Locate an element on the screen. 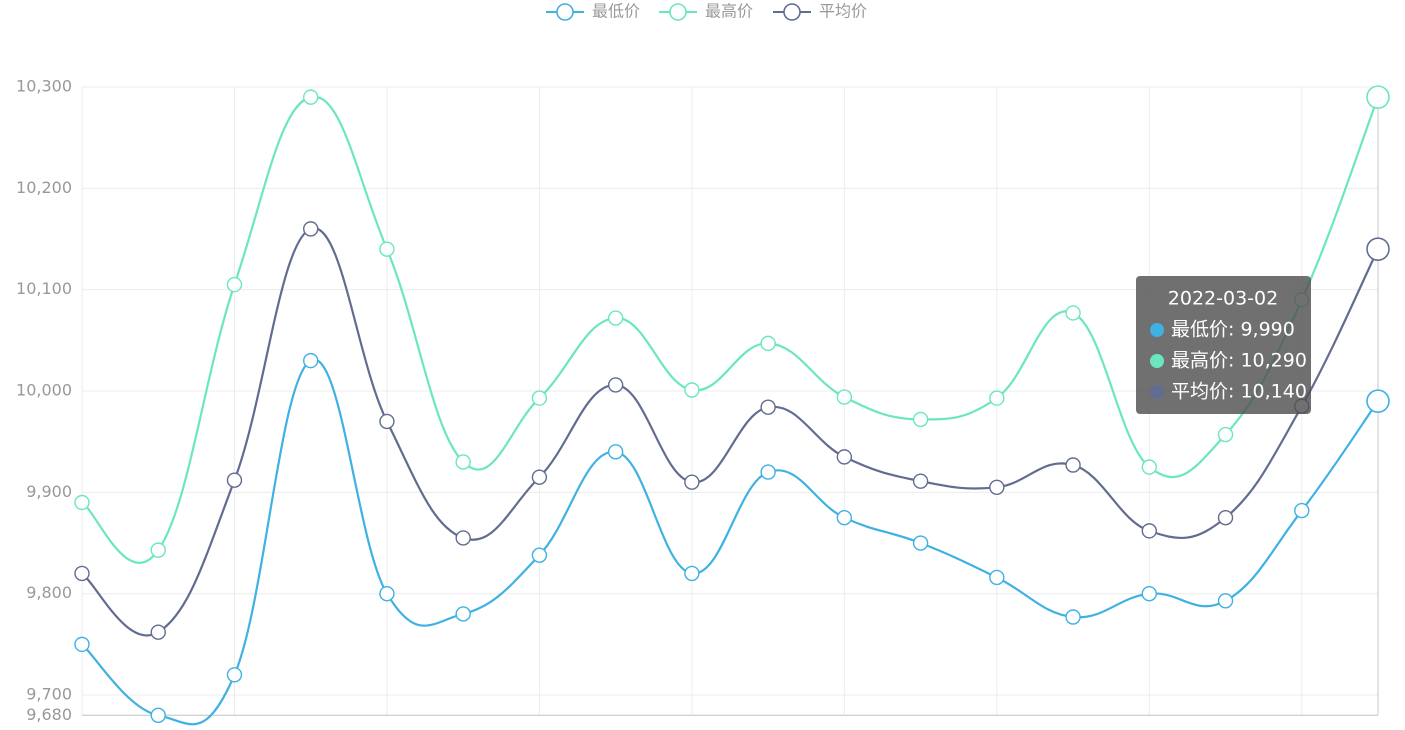 The image size is (1405, 730). x-tick-label: 2022-03-01 is located at coordinates (1301, 728).